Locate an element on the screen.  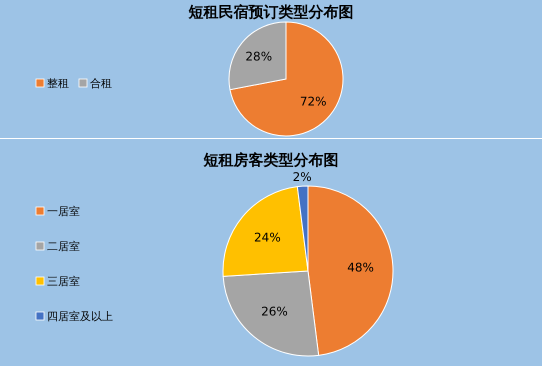
data-label: 26% is located at coordinates (274, 311).